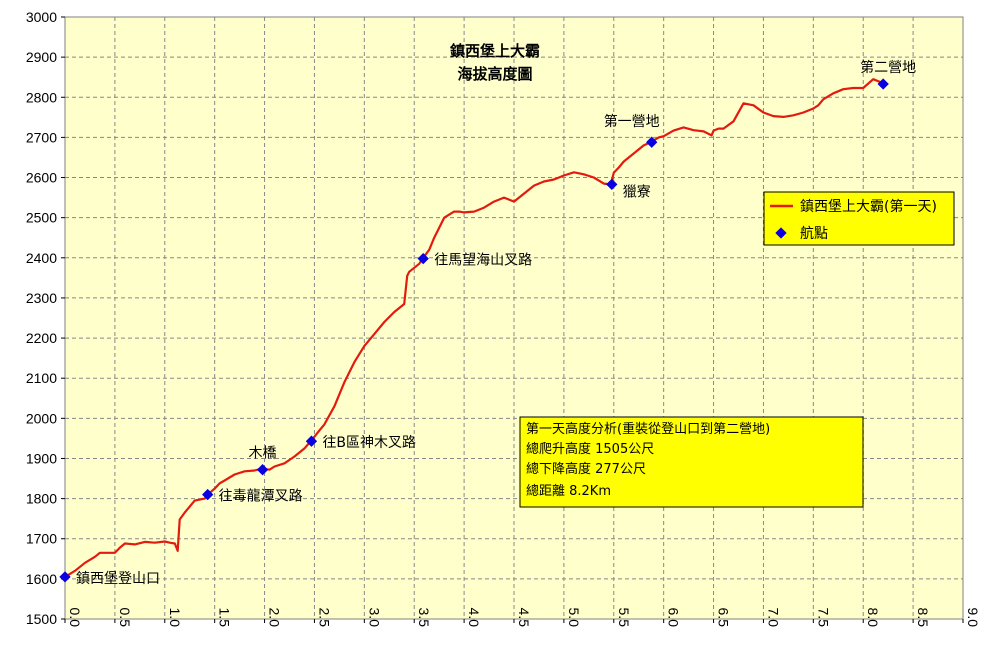 The width and height of the screenshot is (982, 665). Describe the element at coordinates (263, 454) in the screenshot. I see `waypoint-label: 木橋` at that location.